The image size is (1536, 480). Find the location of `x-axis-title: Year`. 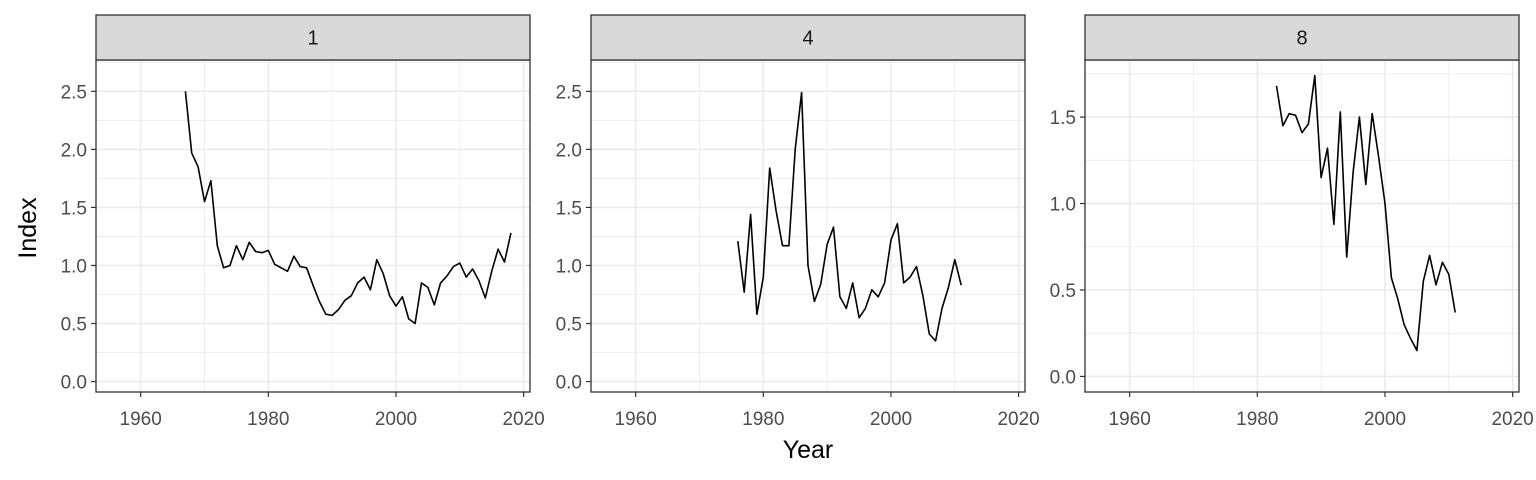

x-axis-title: Year is located at coordinates (808, 450).